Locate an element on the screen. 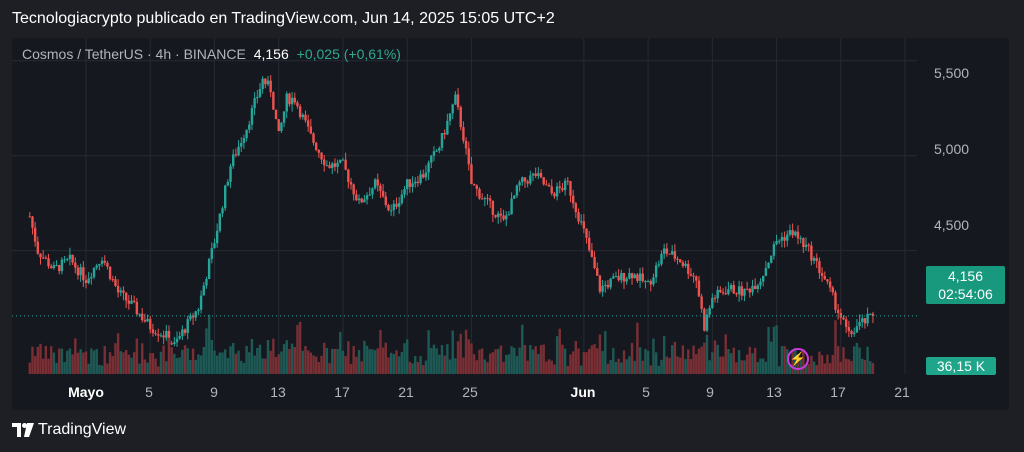 The width and height of the screenshot is (1024, 452). tradingview-logo-icon is located at coordinates (23, 430).